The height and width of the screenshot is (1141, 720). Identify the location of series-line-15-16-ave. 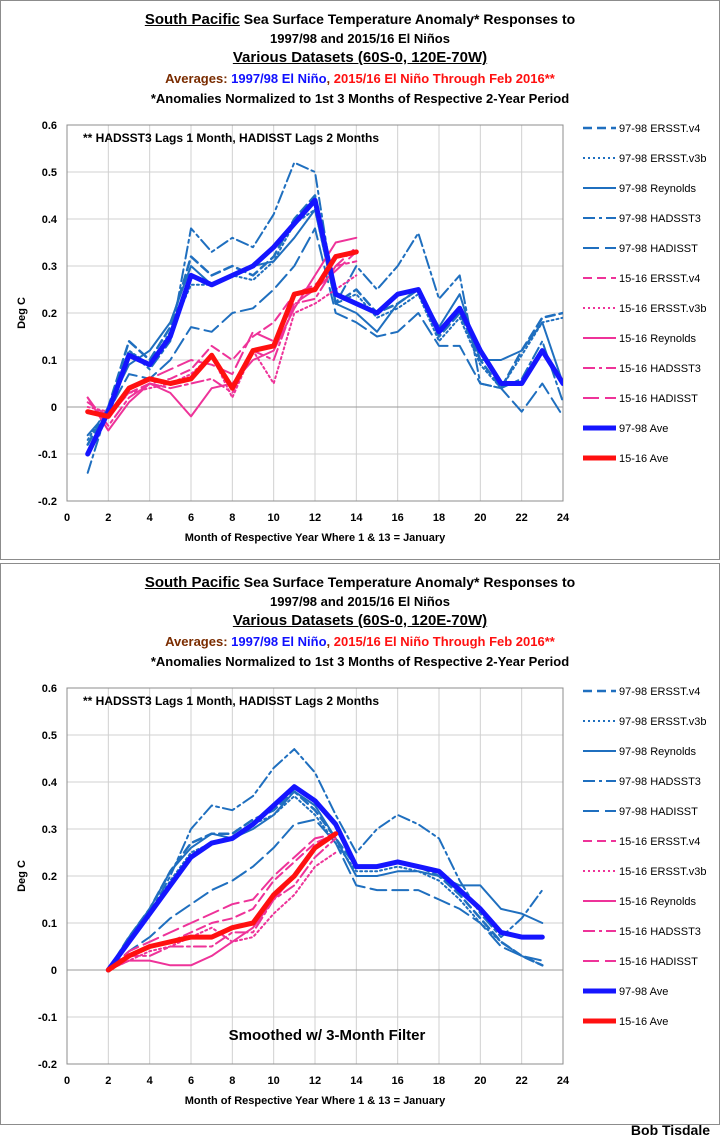
(222, 902).